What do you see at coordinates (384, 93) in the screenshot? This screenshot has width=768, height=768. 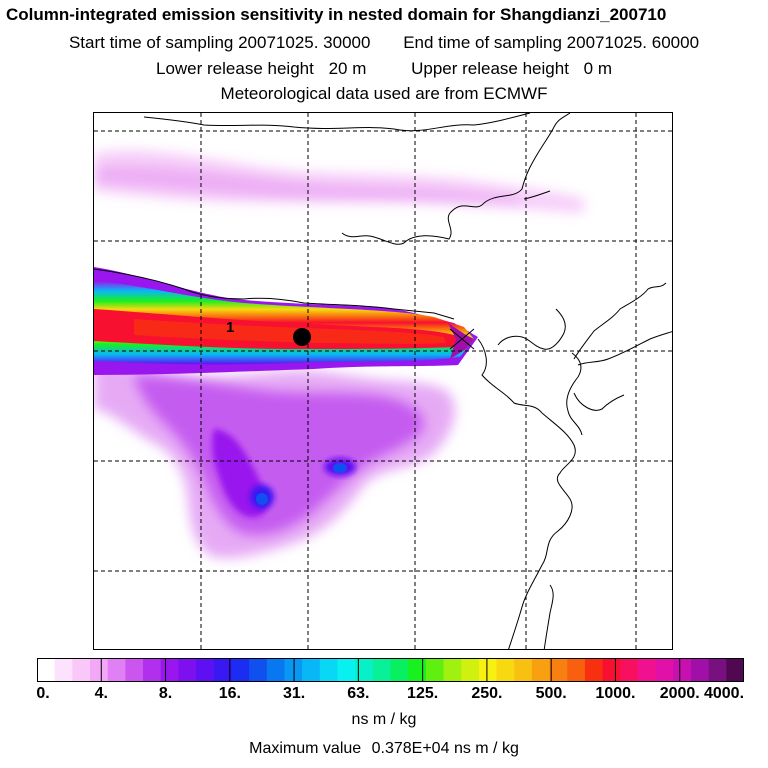 I see `met-data-source: Meteorological data used are from ECMWF` at bounding box center [384, 93].